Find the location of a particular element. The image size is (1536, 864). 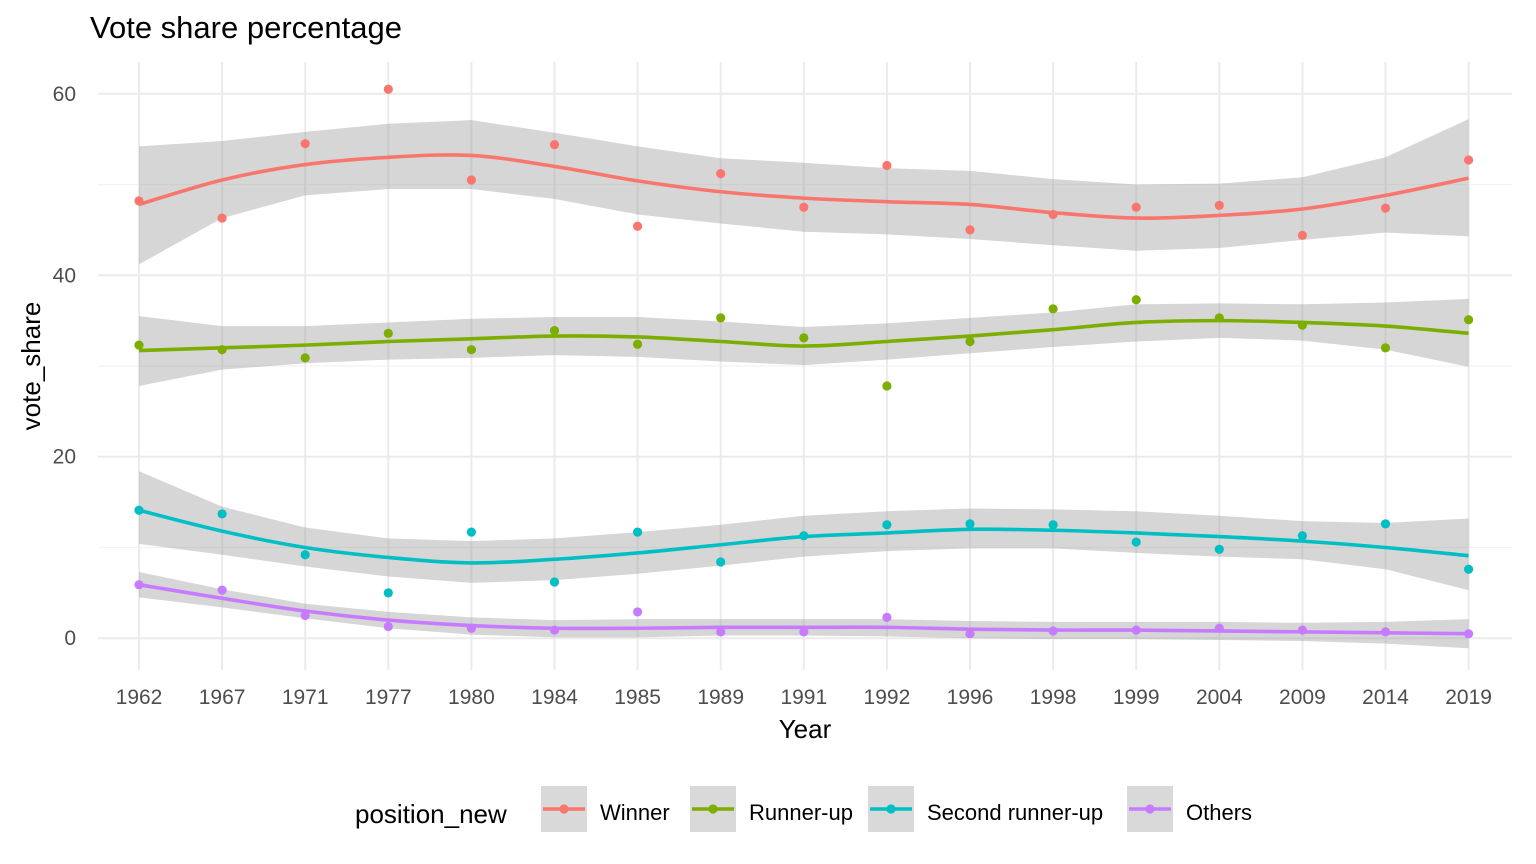

x-tick-label: 2009 is located at coordinates (1302, 697).